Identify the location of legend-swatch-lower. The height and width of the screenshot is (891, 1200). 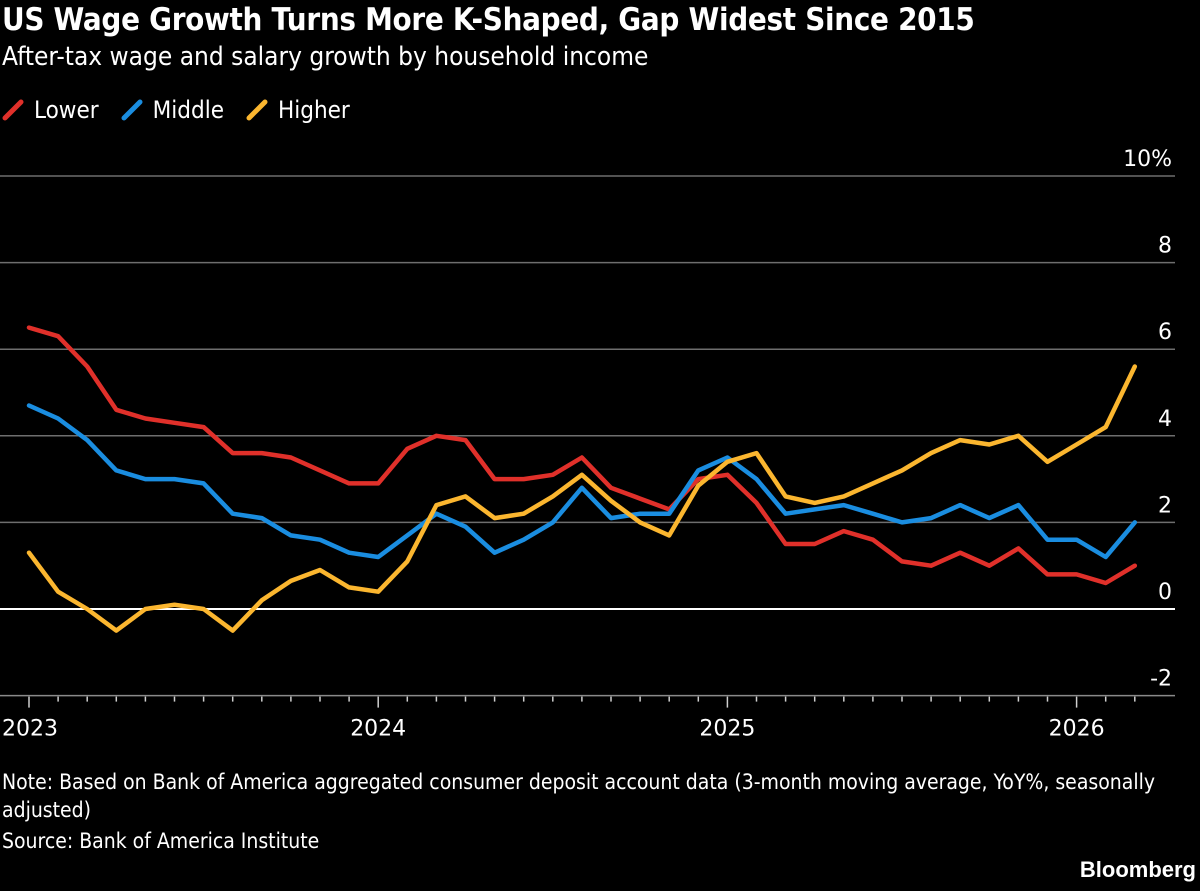
(13, 110).